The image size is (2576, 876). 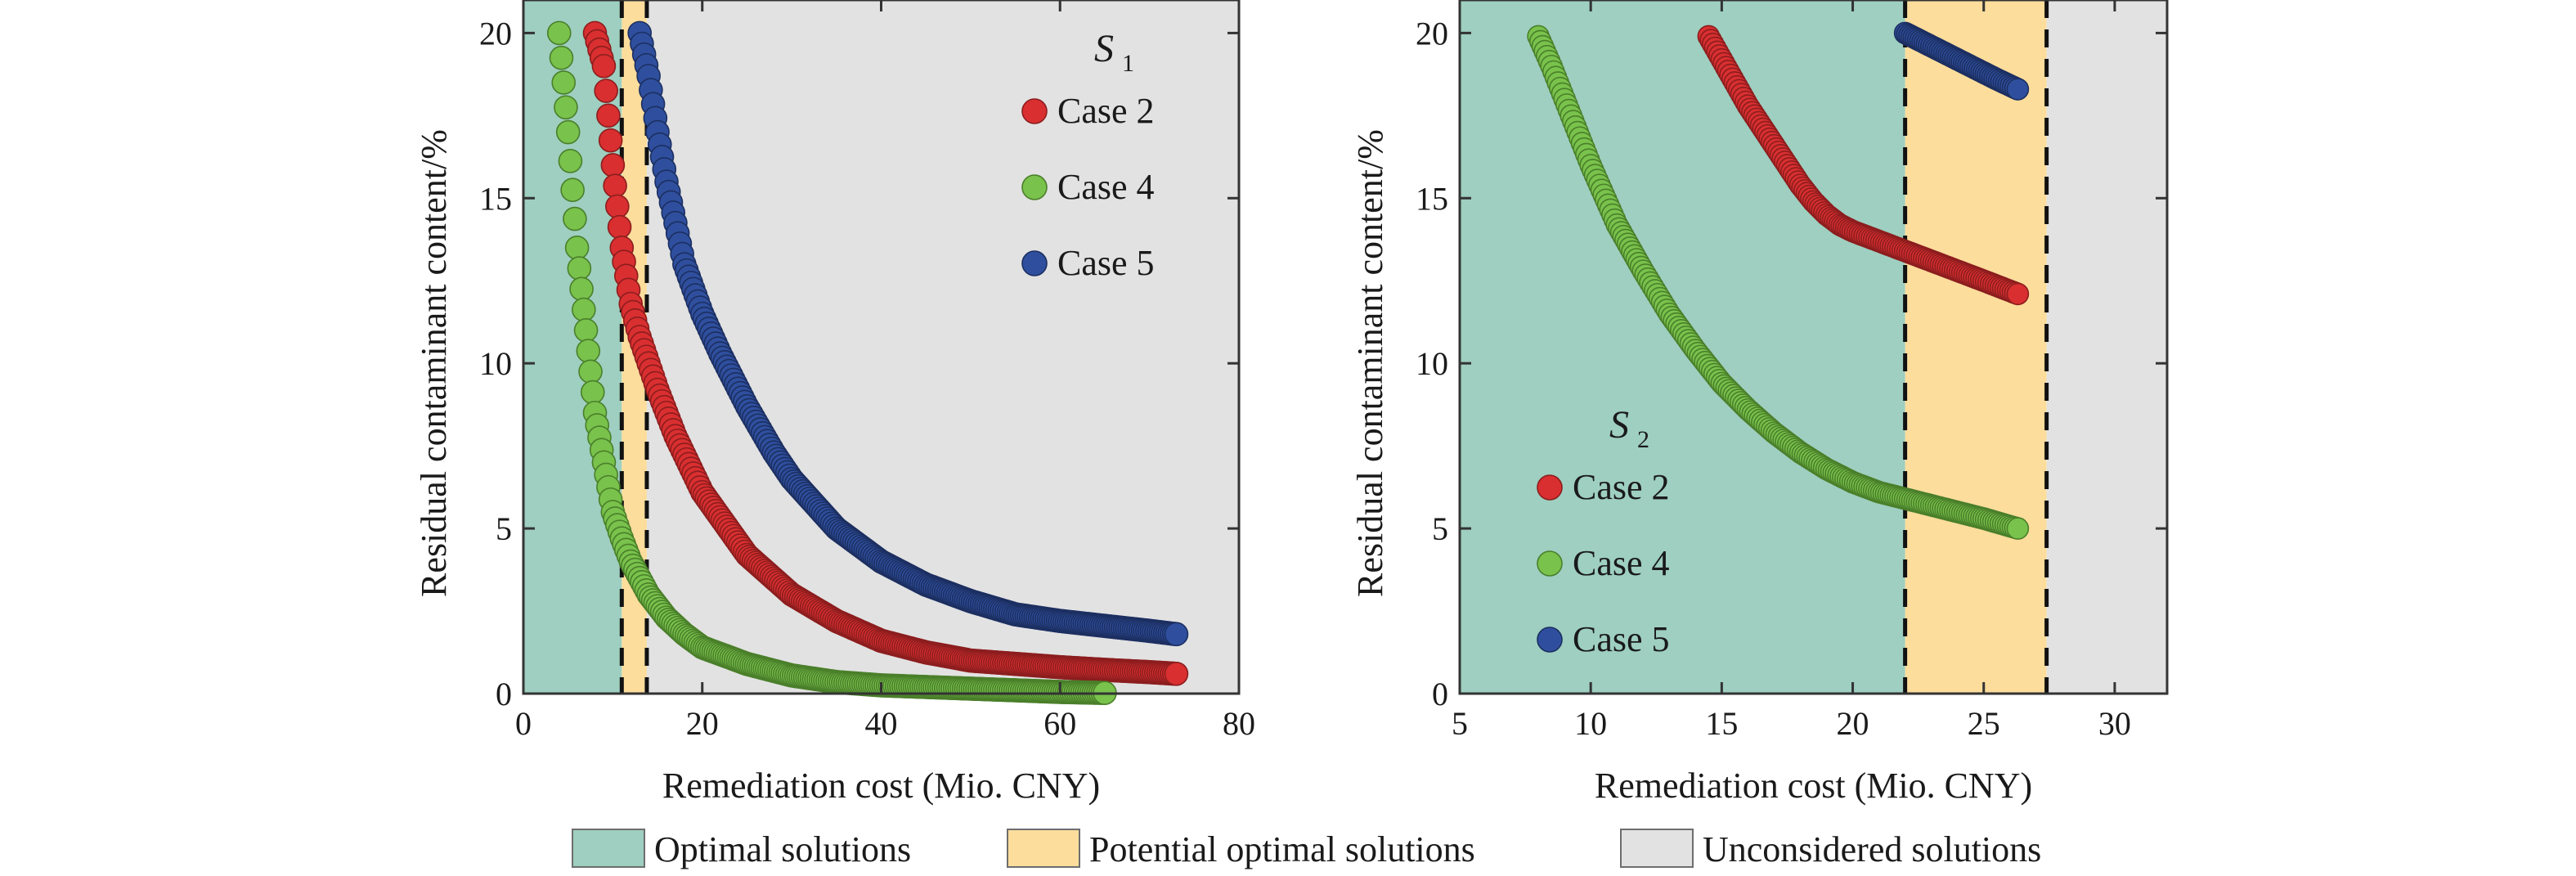 What do you see at coordinates (1872, 849) in the screenshot?
I see `legend-label-unconsidered: Unconsidered solutions` at bounding box center [1872, 849].